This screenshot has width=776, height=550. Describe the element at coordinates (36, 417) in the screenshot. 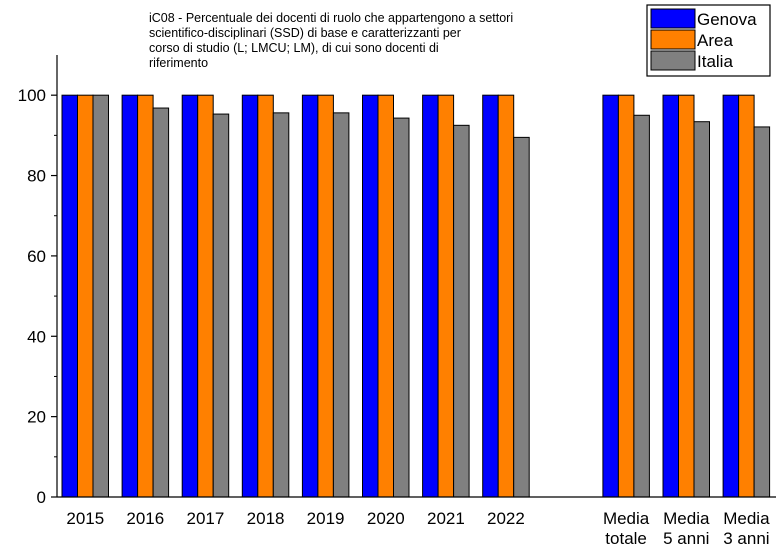

I see `y-tick-label: 20` at that location.